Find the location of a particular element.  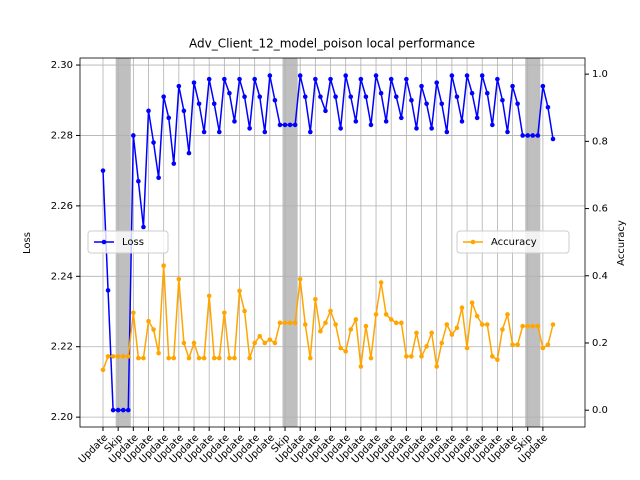

legend-label: Loss is located at coordinates (133, 242).